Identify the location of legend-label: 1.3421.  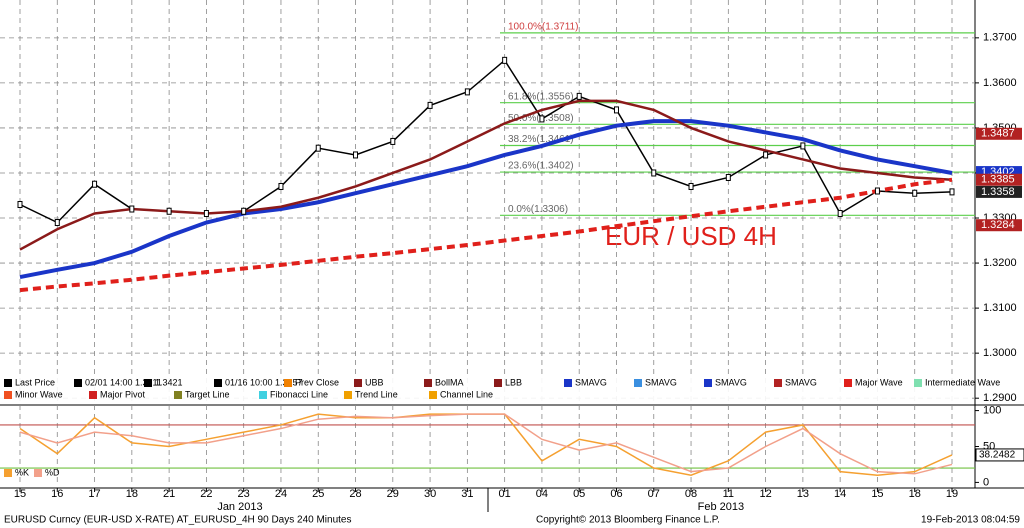
(169, 382).